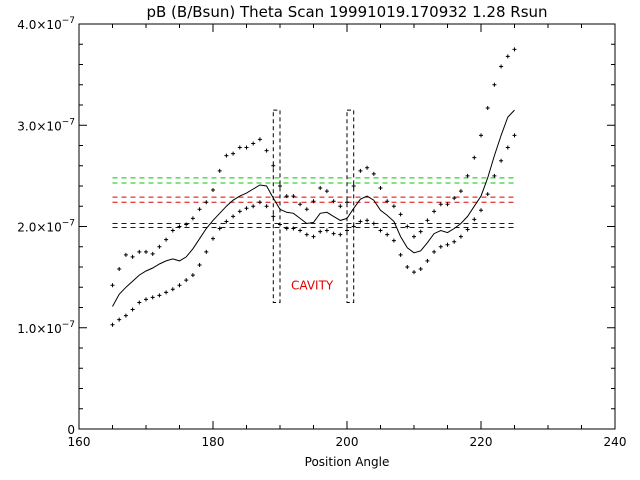 This screenshot has height=480, width=640. What do you see at coordinates (347, 442) in the screenshot?
I see `x-tick-label: 200` at bounding box center [347, 442].